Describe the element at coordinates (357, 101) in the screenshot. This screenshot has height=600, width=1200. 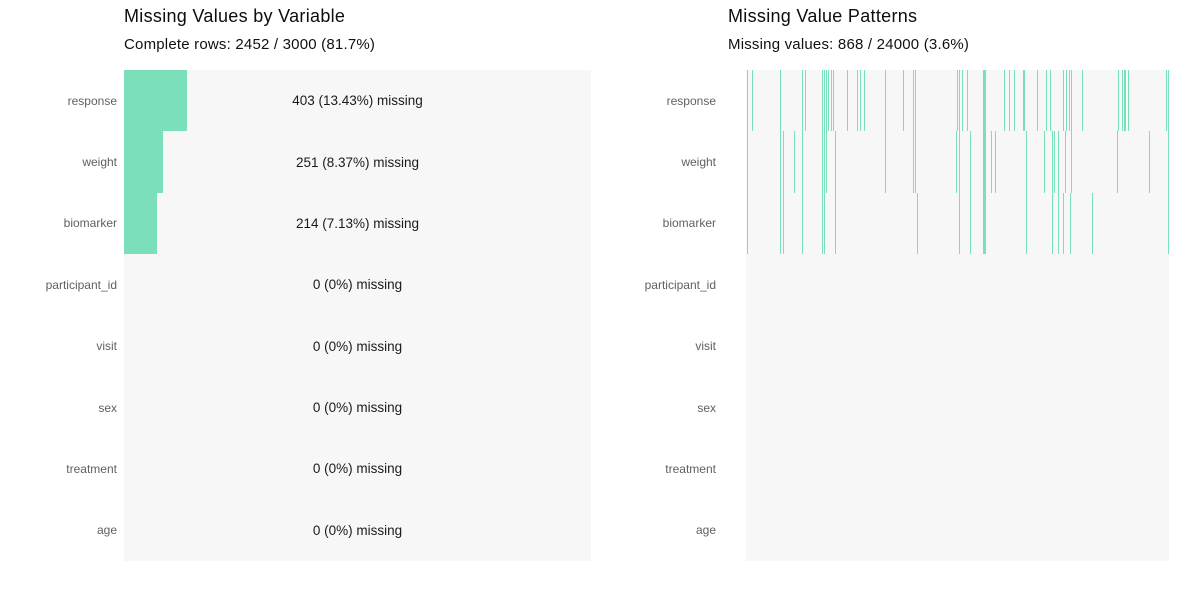
I see `missing-count-annotation-response: 403 (13.43%) missing` at that location.